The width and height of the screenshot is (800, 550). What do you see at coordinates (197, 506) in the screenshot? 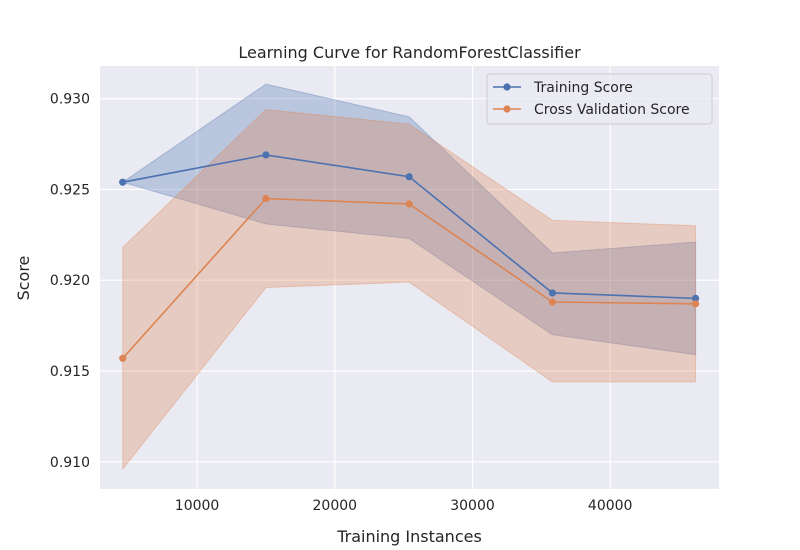
I see `x-tick-label: 10000` at bounding box center [197, 506].